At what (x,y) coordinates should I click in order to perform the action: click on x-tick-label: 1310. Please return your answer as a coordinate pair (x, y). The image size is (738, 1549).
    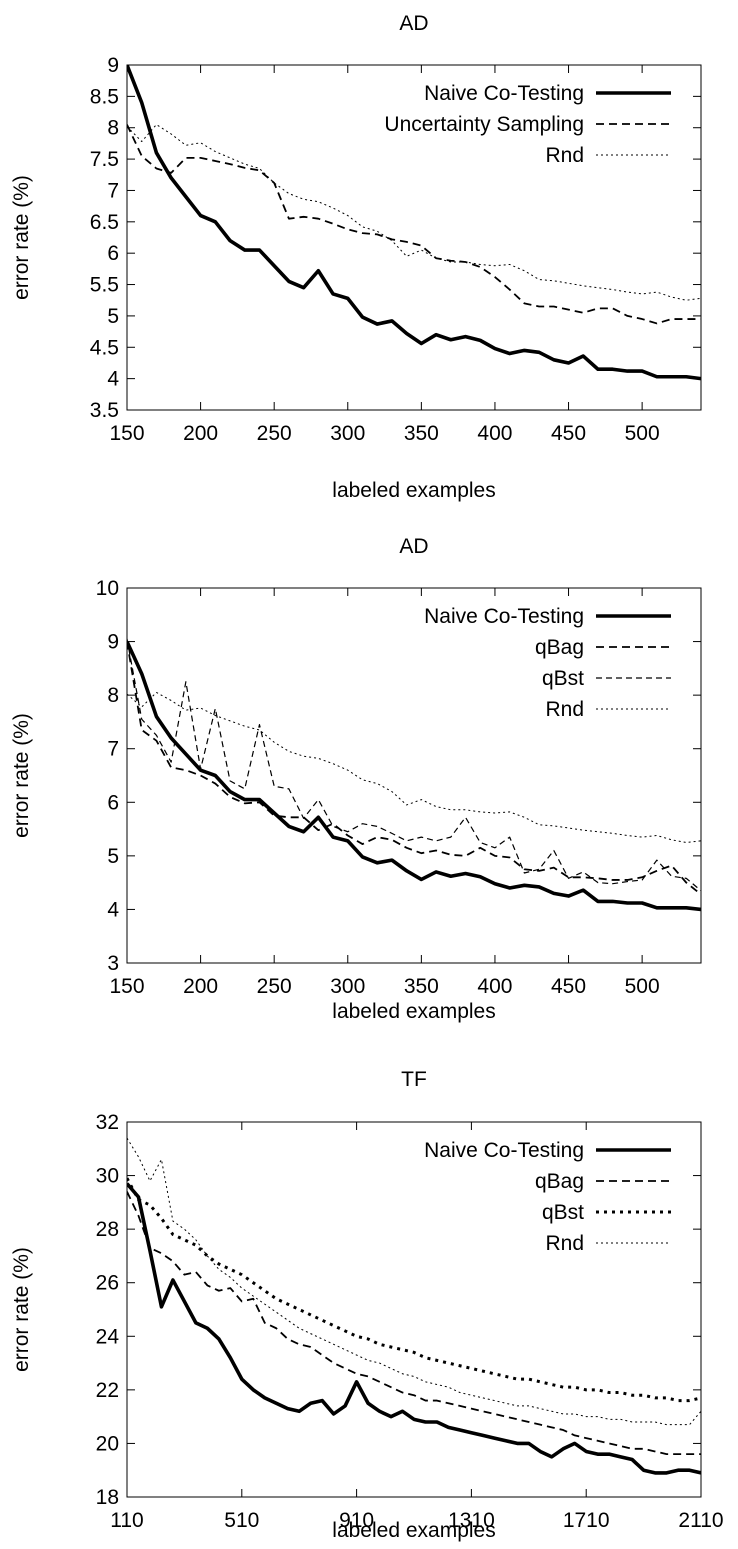
    Looking at the image, I should click on (471, 1520).